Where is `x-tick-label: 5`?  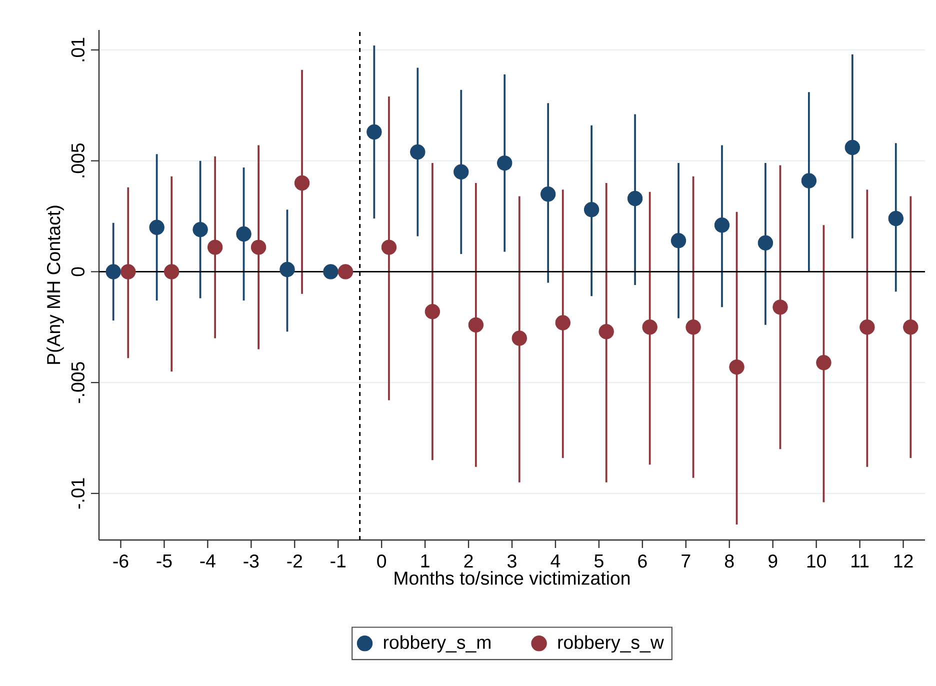
x-tick-label: 5 is located at coordinates (599, 561).